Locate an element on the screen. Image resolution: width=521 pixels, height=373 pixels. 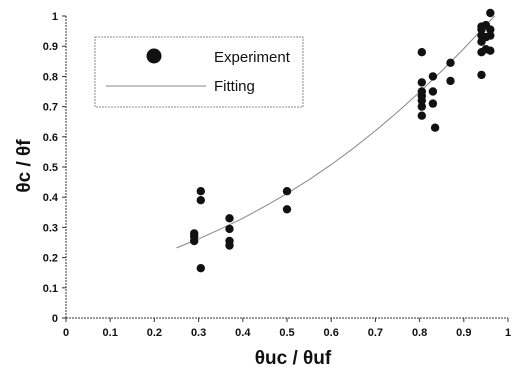
x-tick-label: 0.1 is located at coordinates (110, 333).